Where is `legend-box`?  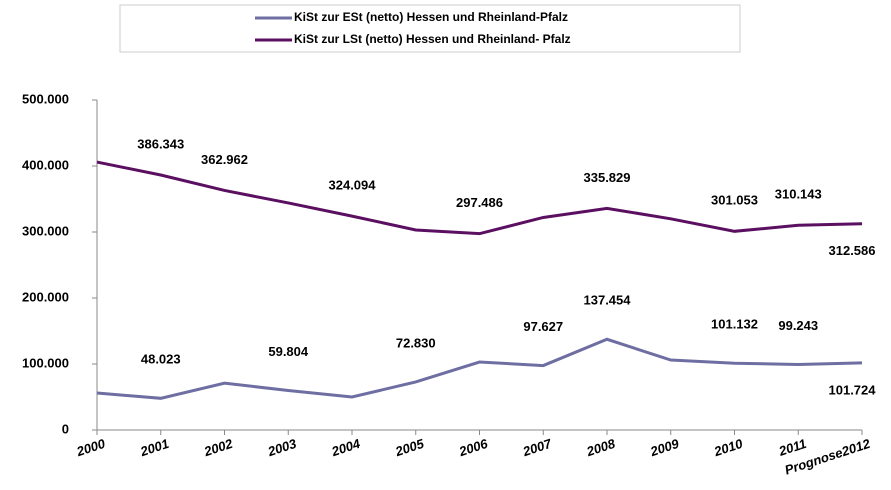
legend-box is located at coordinates (430, 28).